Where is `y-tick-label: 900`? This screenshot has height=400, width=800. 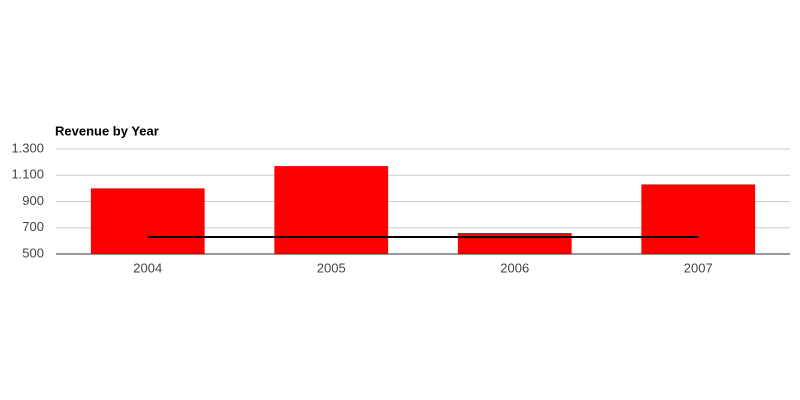 y-tick-label: 900 is located at coordinates (33, 200).